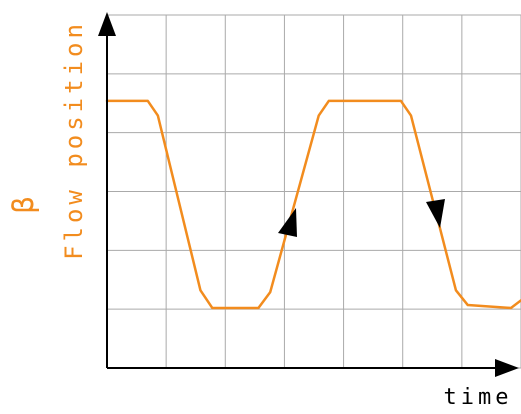  What do you see at coordinates (107, 24) in the screenshot?
I see `y-axis-arrow` at bounding box center [107, 24].